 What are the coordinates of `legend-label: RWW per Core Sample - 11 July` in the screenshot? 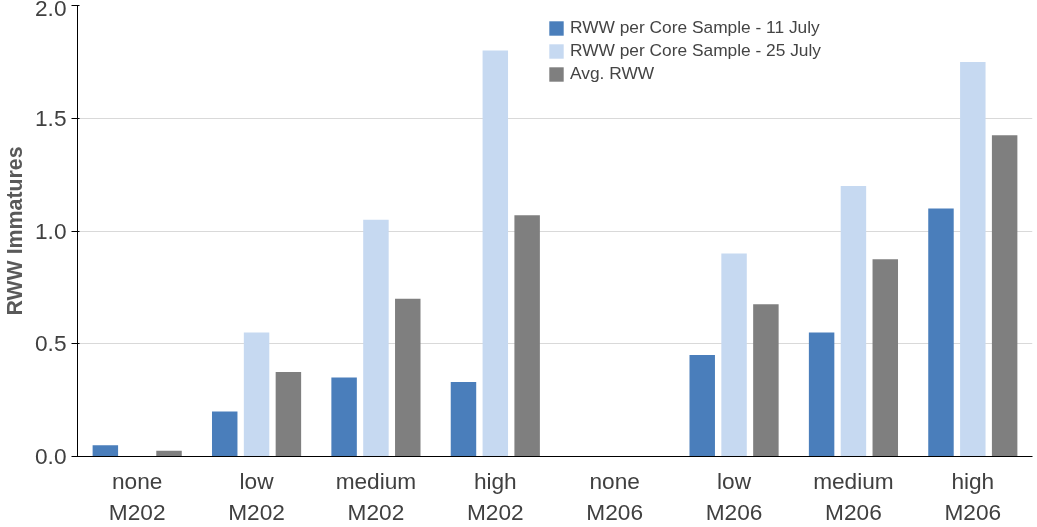 It's located at (695, 27).